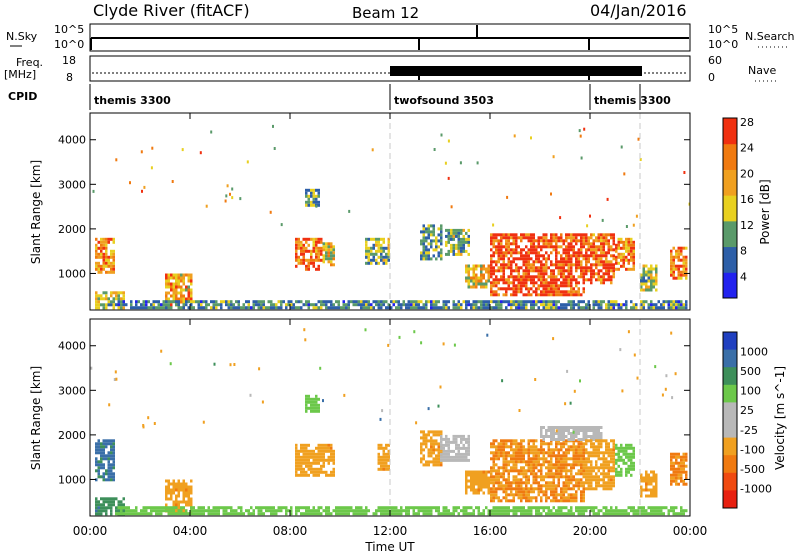 The height and width of the screenshot is (554, 800). What do you see at coordinates (72, 229) in the screenshot?
I see `y-tick-label: 2000` at bounding box center [72, 229].